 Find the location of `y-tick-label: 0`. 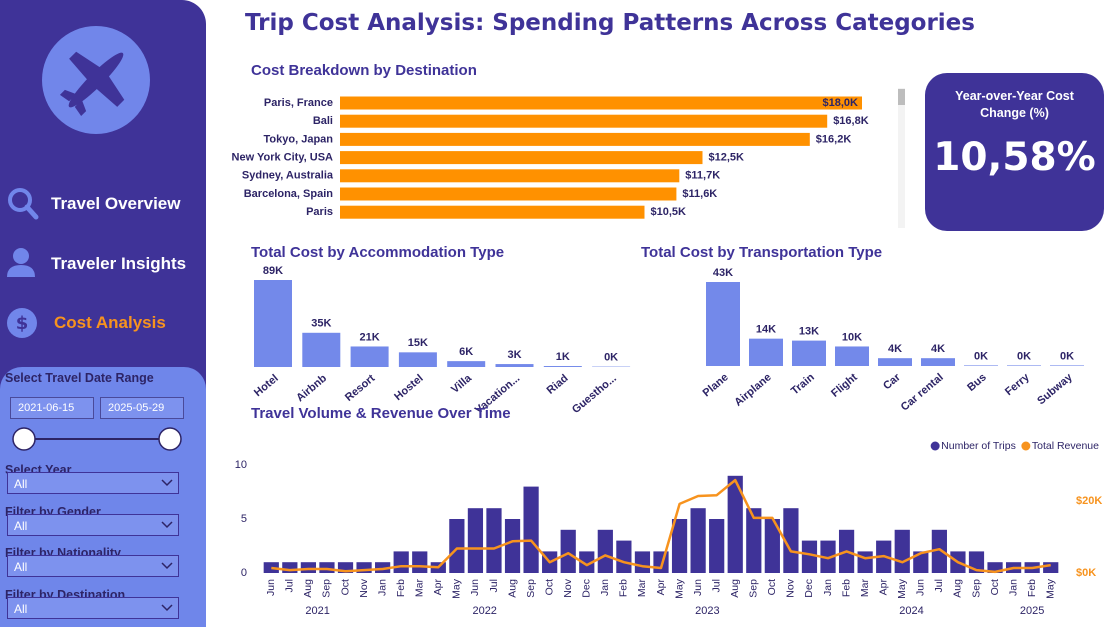

y-tick-label: 0 is located at coordinates (244, 573).